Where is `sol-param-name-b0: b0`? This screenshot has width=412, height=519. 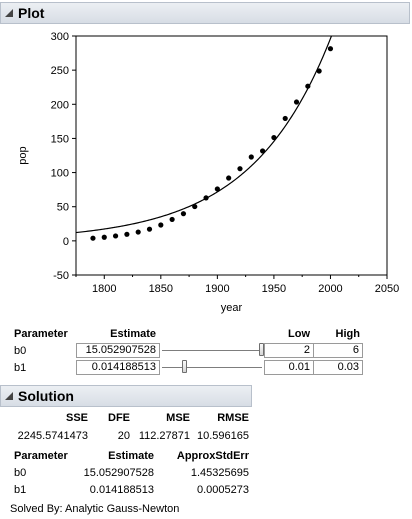
sol-param-name-b0: b0 is located at coordinates (20, 473).